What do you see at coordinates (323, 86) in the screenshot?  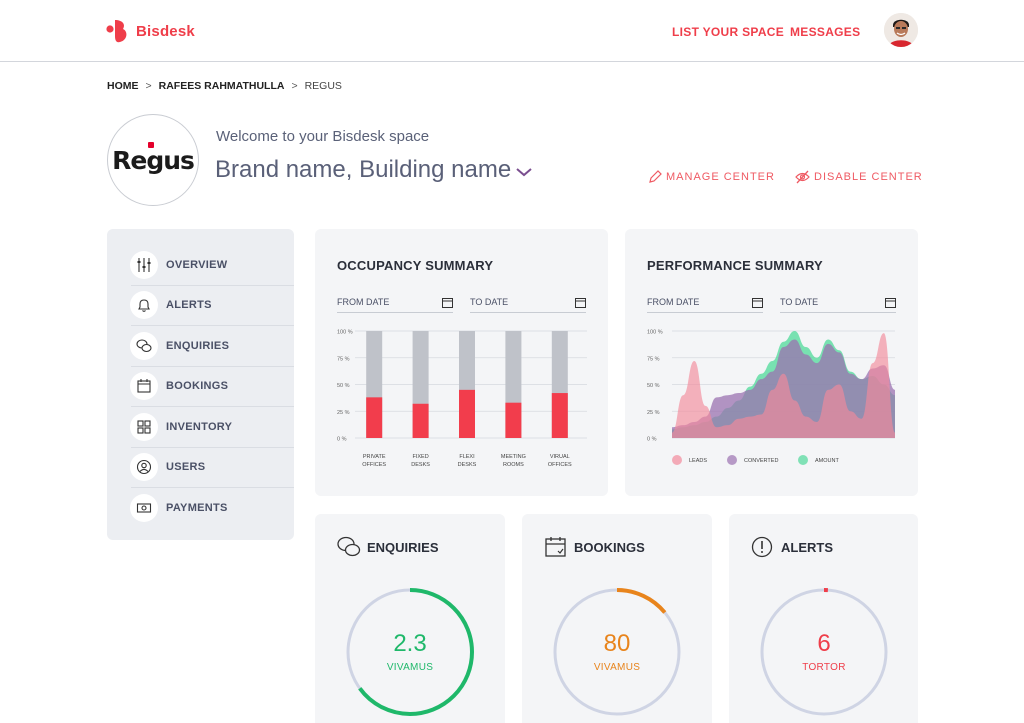 I see `breadcrumb-current: REGUS` at bounding box center [323, 86].